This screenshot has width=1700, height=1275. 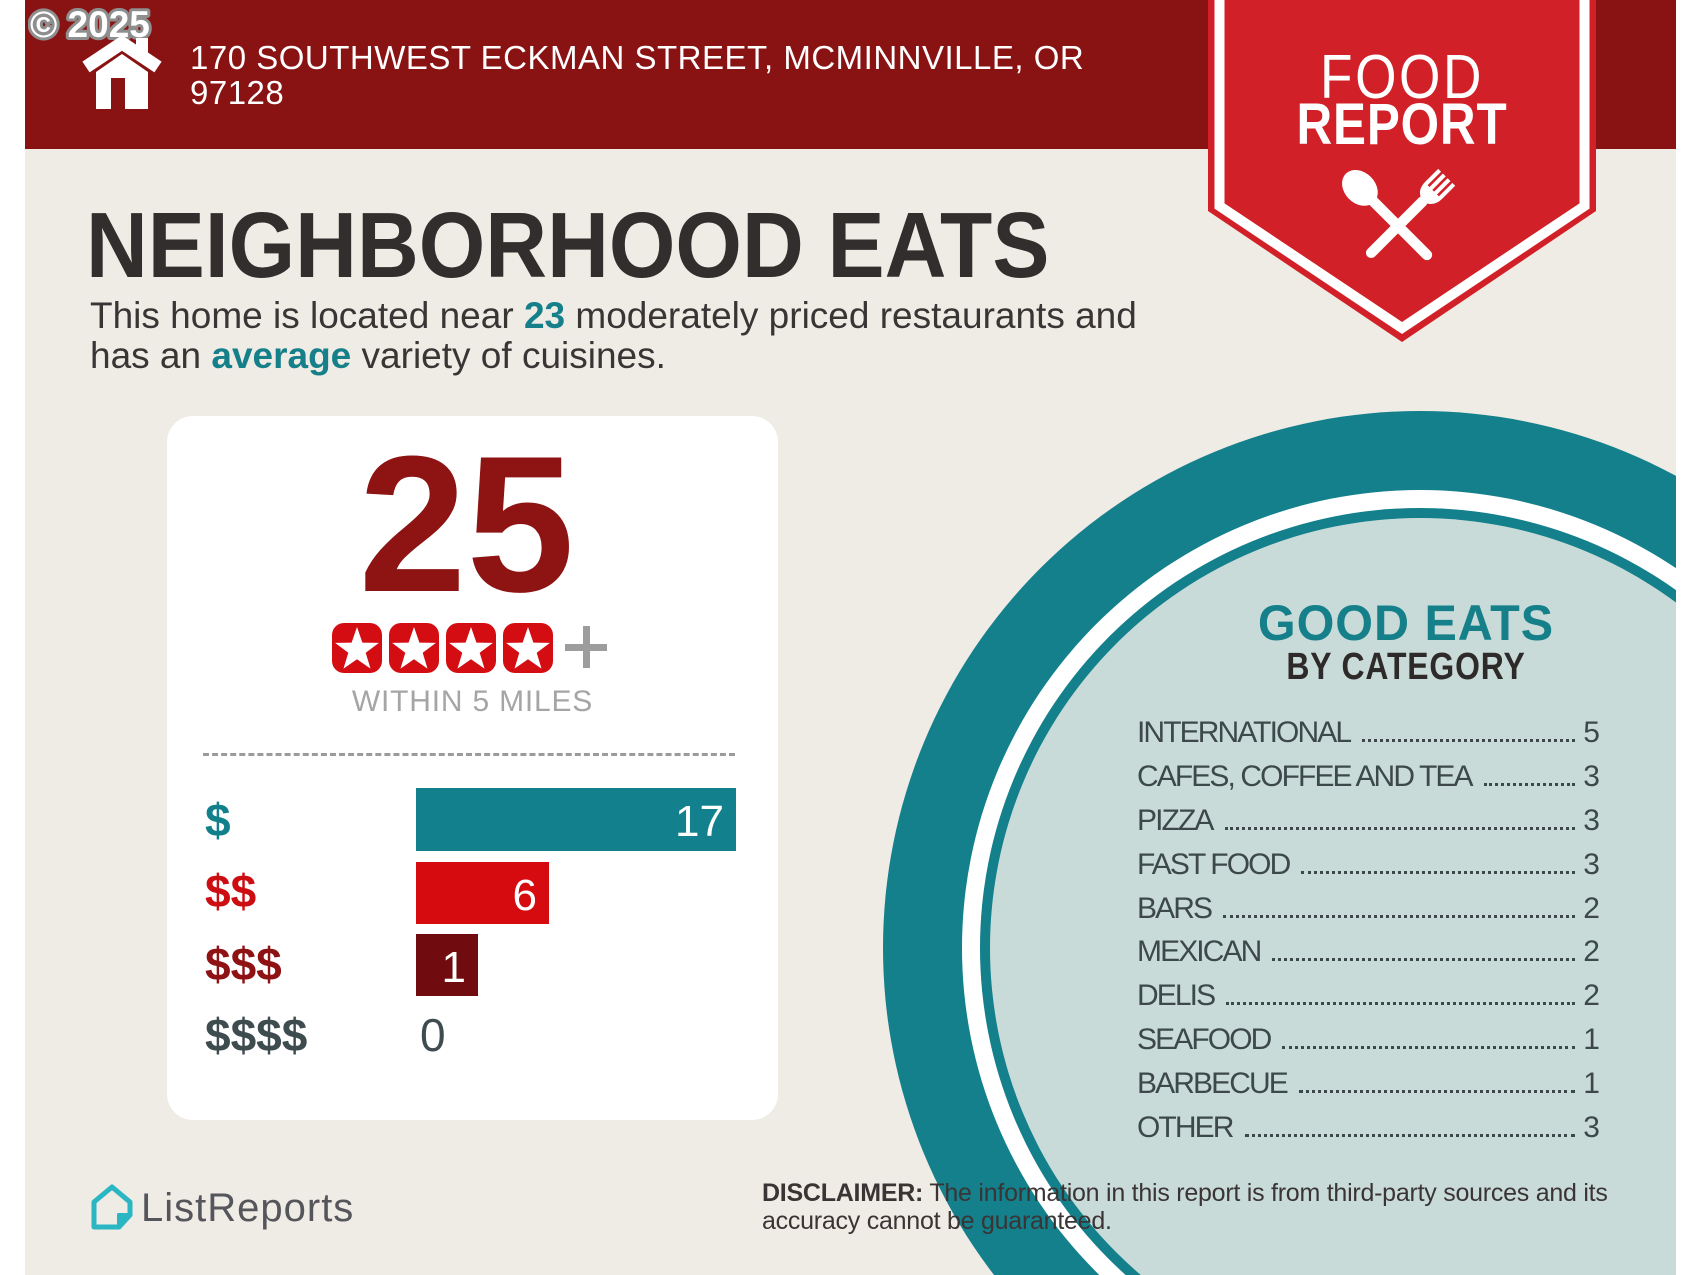 I want to click on svg-text: © 2025, so click(x=90, y=24).